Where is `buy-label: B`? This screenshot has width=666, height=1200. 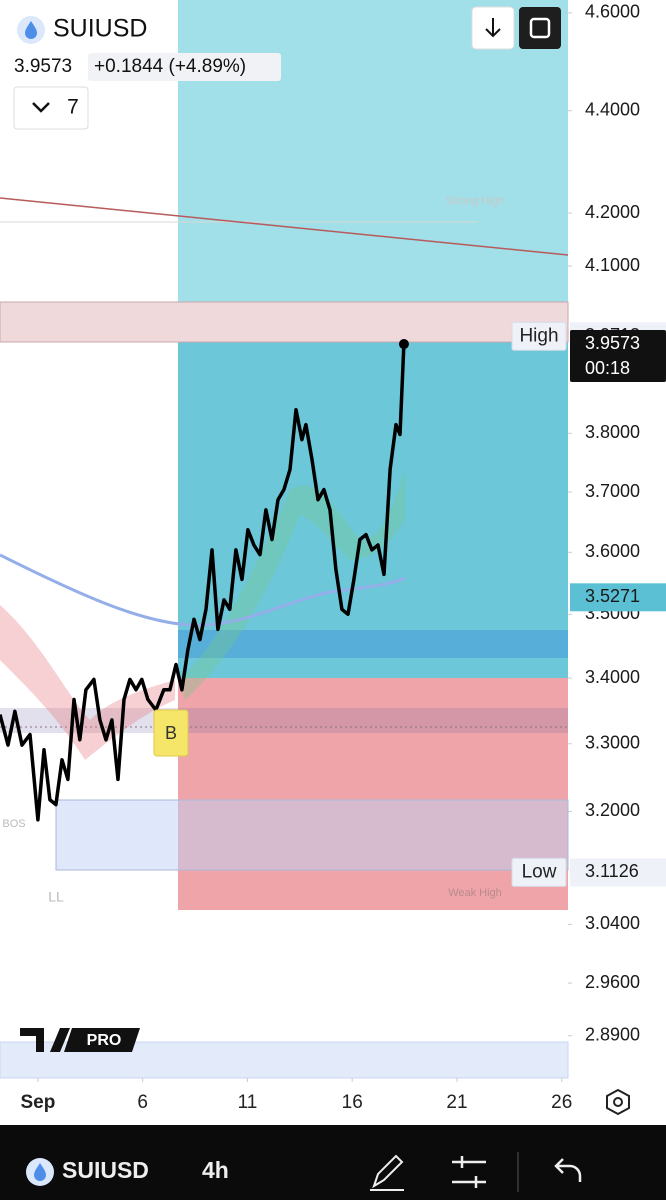
buy-label: B is located at coordinates (171, 733).